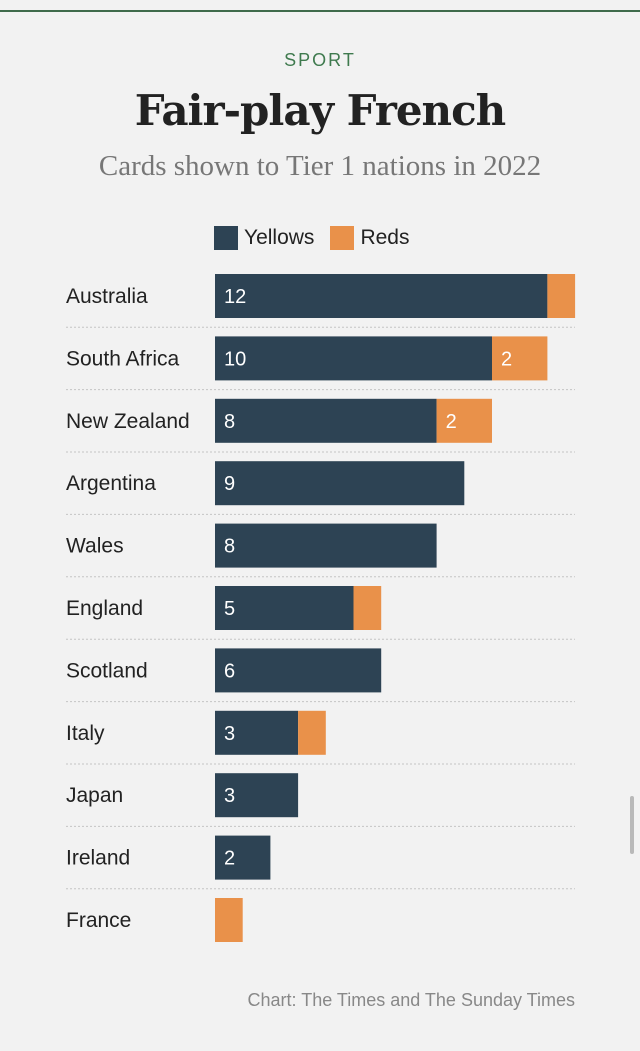  I want to click on category-label: Argentina, so click(111, 483).